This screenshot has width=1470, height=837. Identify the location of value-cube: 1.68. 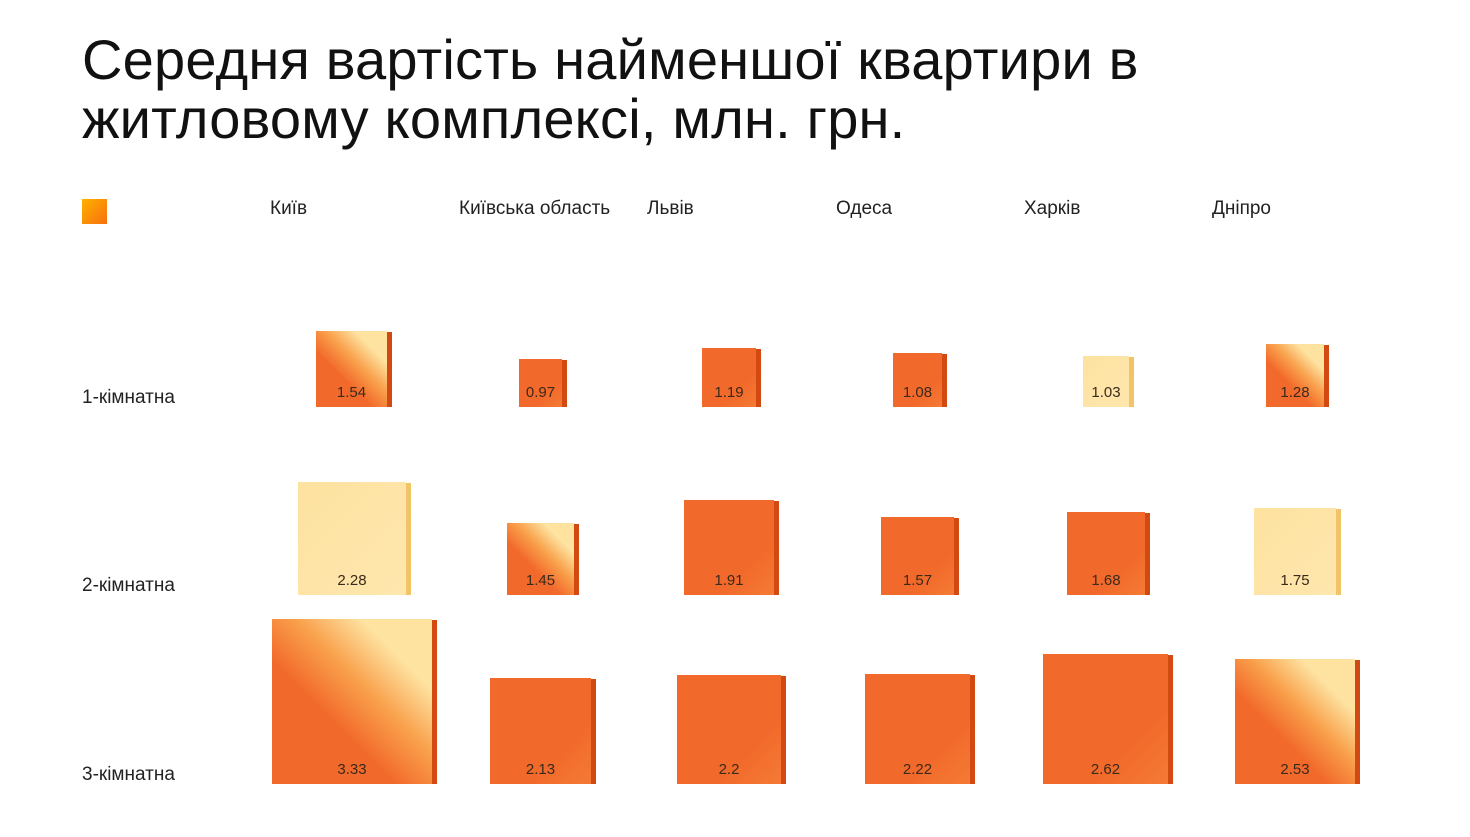
(1108, 553).